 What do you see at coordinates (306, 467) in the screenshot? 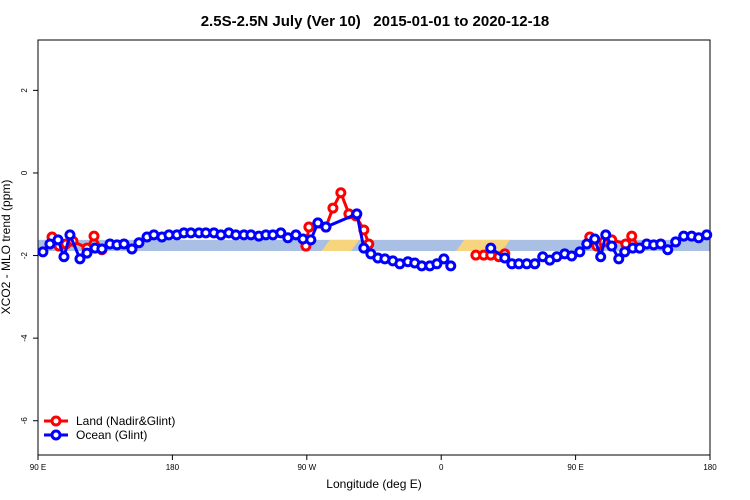
I see `x-tick-label: 90 W` at bounding box center [306, 467].